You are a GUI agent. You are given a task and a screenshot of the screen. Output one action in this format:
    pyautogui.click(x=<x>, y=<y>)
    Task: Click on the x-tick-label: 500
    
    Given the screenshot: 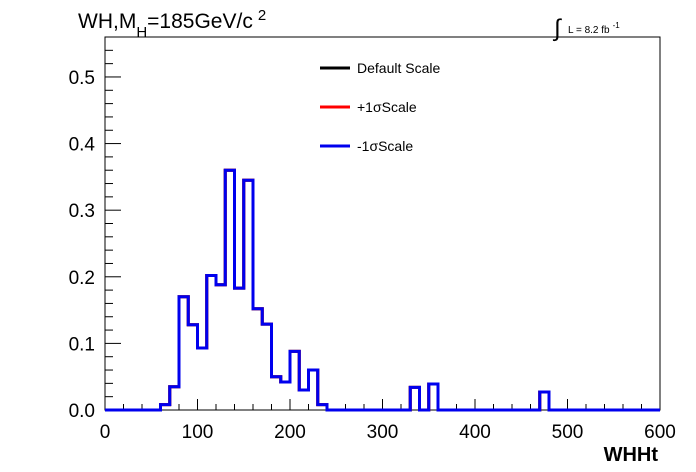 What is the action you would take?
    pyautogui.click(x=568, y=432)
    